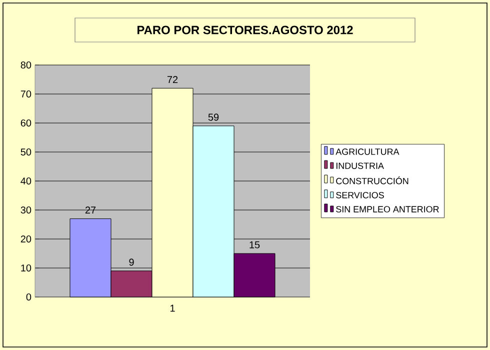  What do you see at coordinates (90, 210) in the screenshot?
I see `data-label: 27` at bounding box center [90, 210].